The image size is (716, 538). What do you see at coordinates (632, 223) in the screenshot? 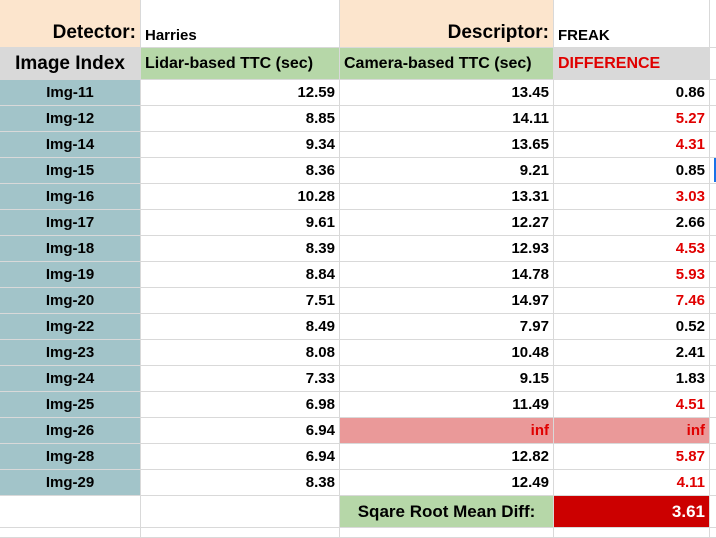
I see `difference-cell: 2.66` at bounding box center [632, 223].